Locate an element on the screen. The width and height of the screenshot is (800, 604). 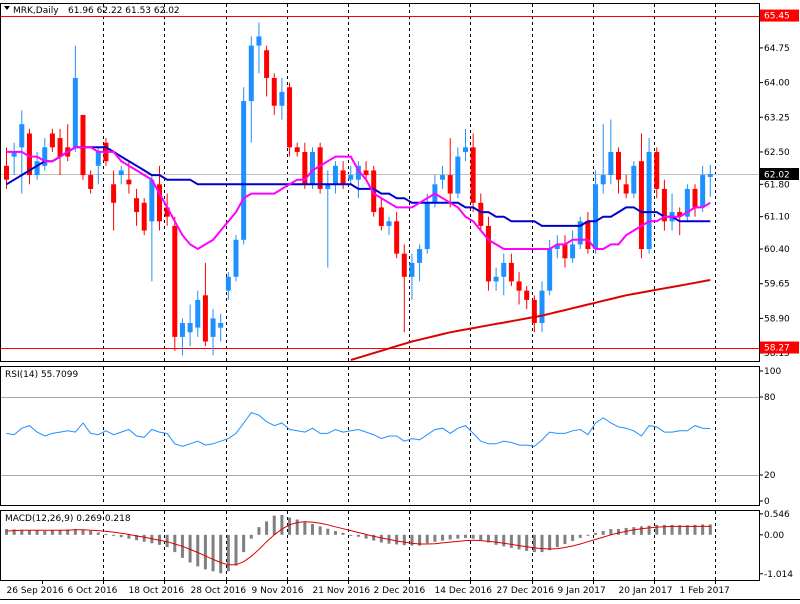
price-tick-label: 59.65 is located at coordinates (777, 285).